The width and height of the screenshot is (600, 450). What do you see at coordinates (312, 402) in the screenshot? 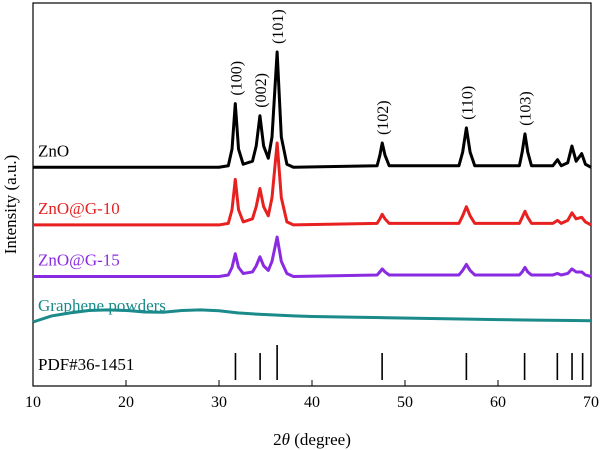
I see `x-tick-label-40: 40` at bounding box center [312, 402].